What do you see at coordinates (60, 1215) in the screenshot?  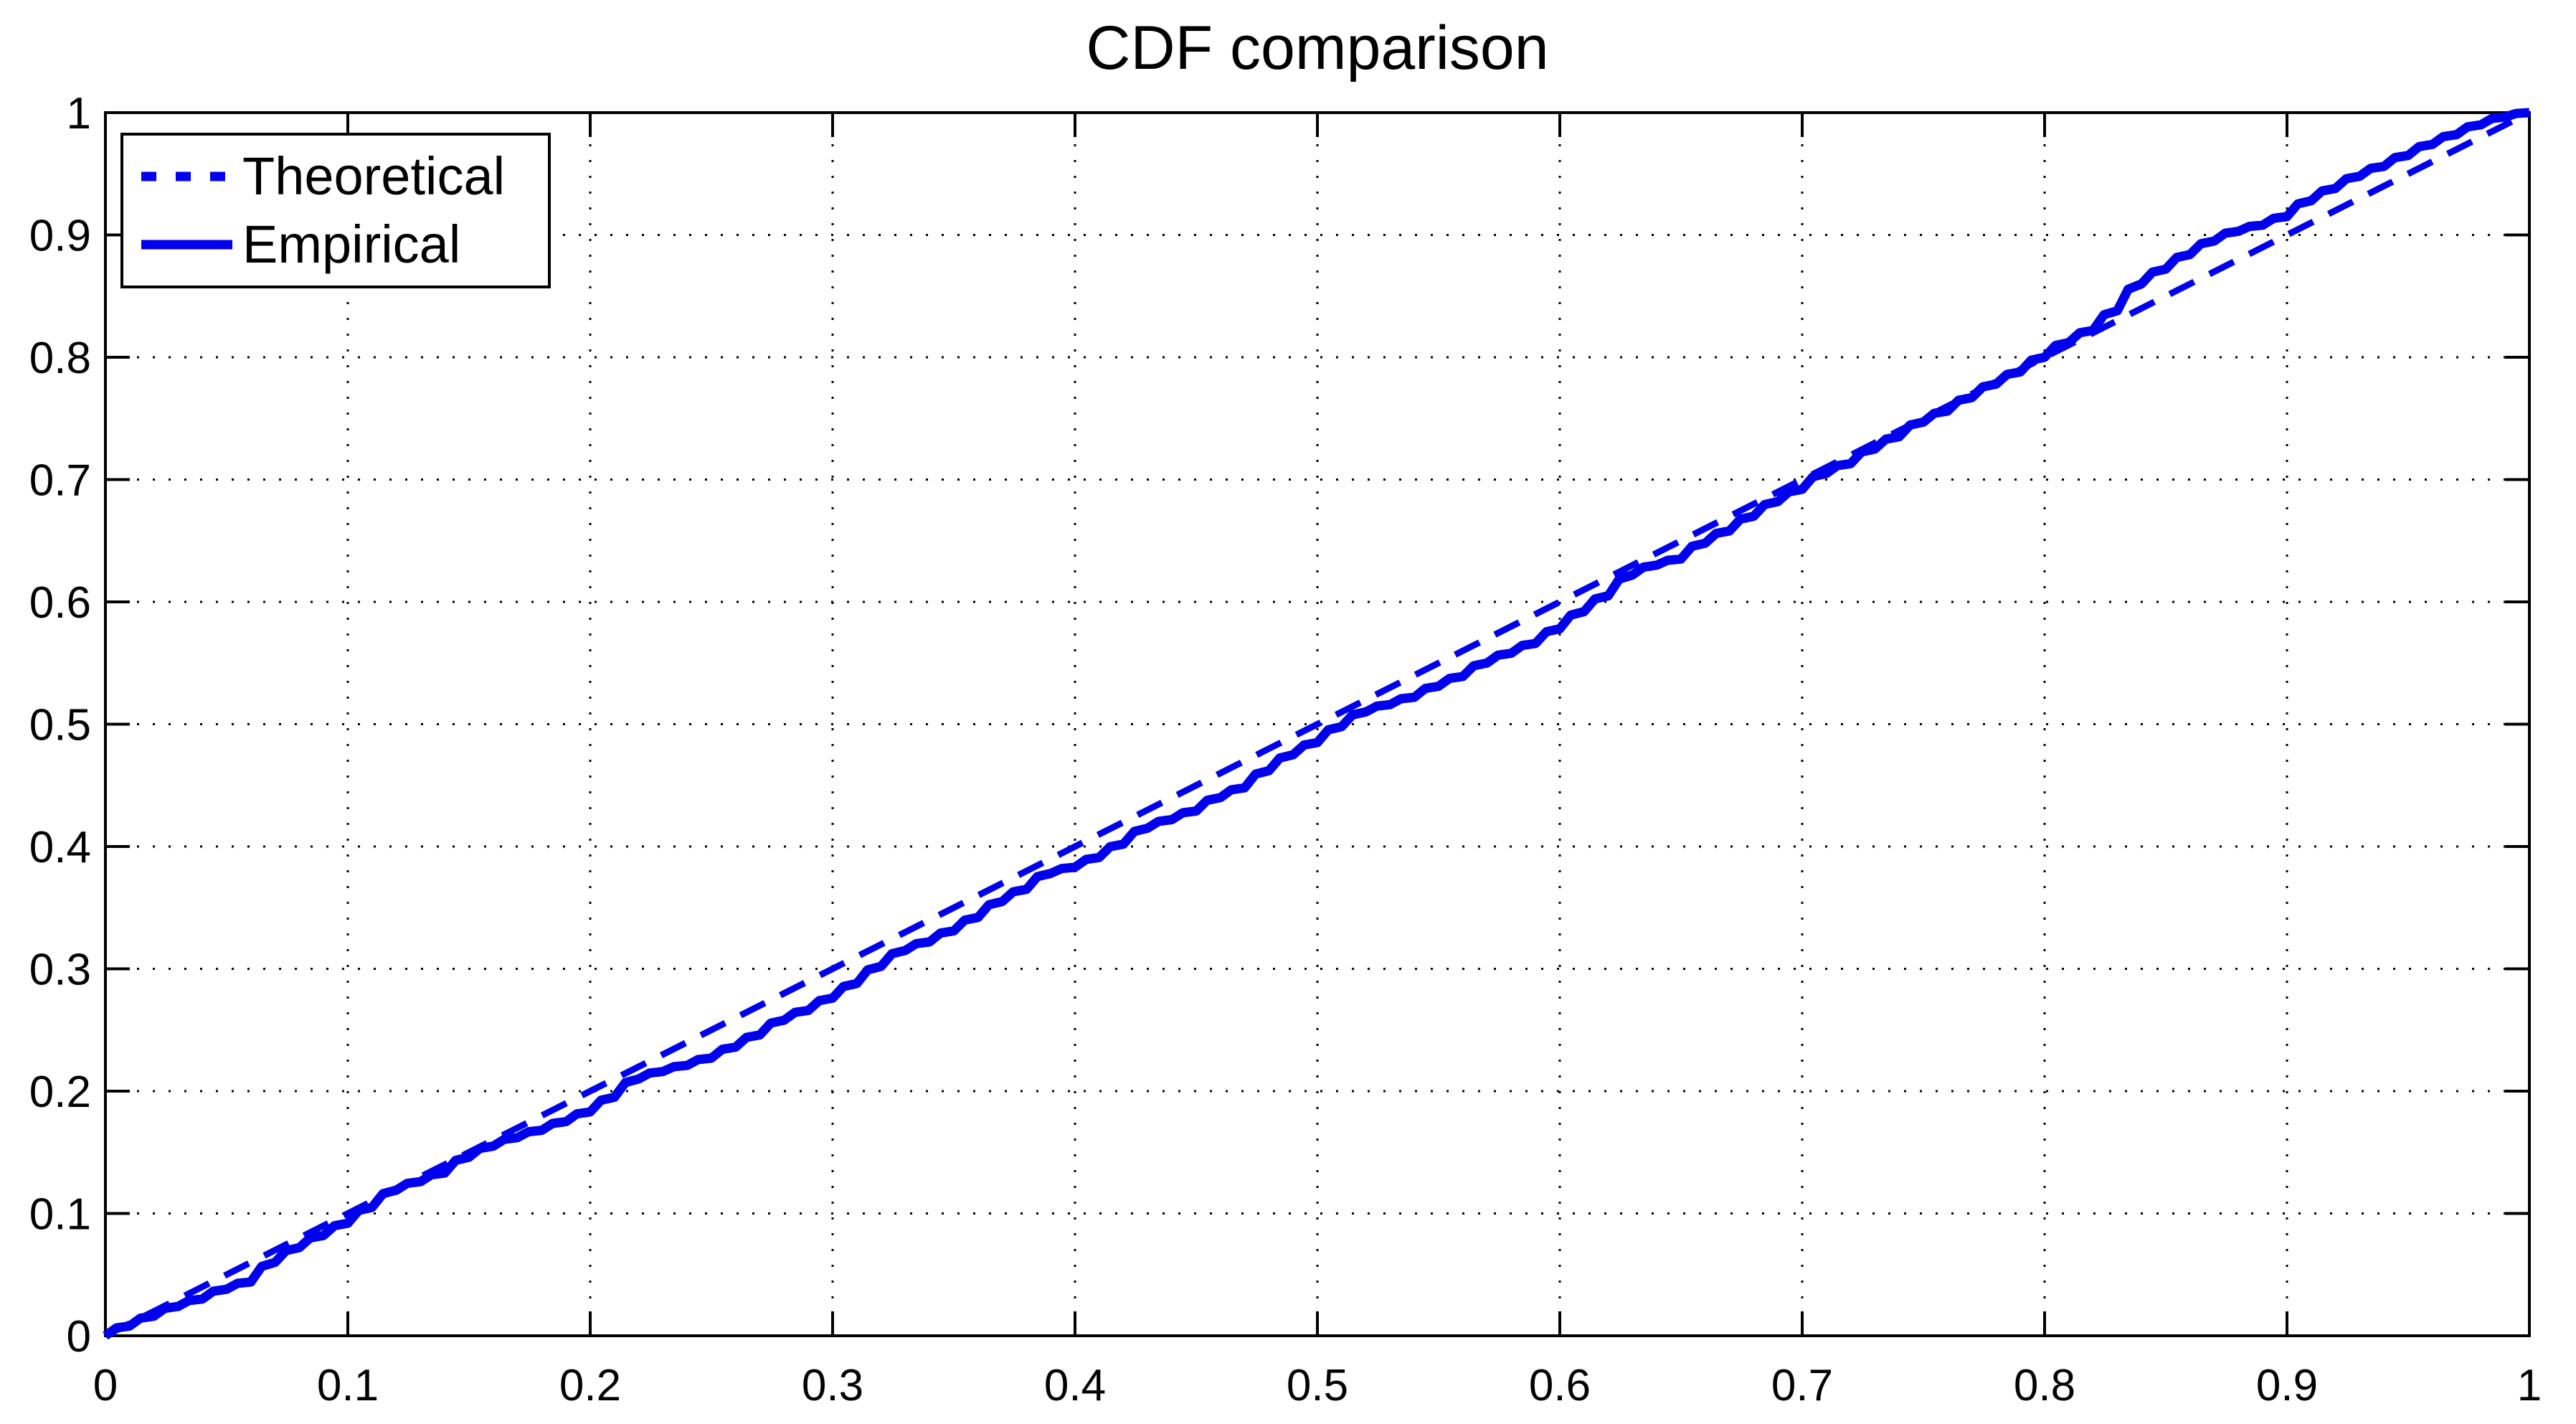 I see `y-tick-label: 0.1` at bounding box center [60, 1215].